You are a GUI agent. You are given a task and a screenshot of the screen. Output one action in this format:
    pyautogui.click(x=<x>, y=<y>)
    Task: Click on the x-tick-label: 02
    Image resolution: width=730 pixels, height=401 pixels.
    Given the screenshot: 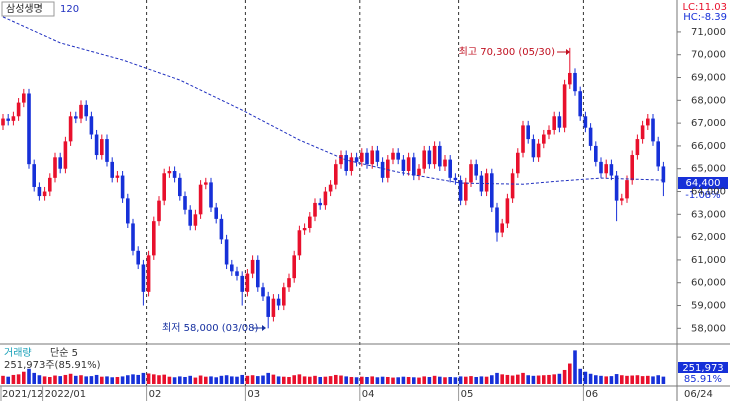 What is the action you would take?
    pyautogui.click(x=155, y=394)
    